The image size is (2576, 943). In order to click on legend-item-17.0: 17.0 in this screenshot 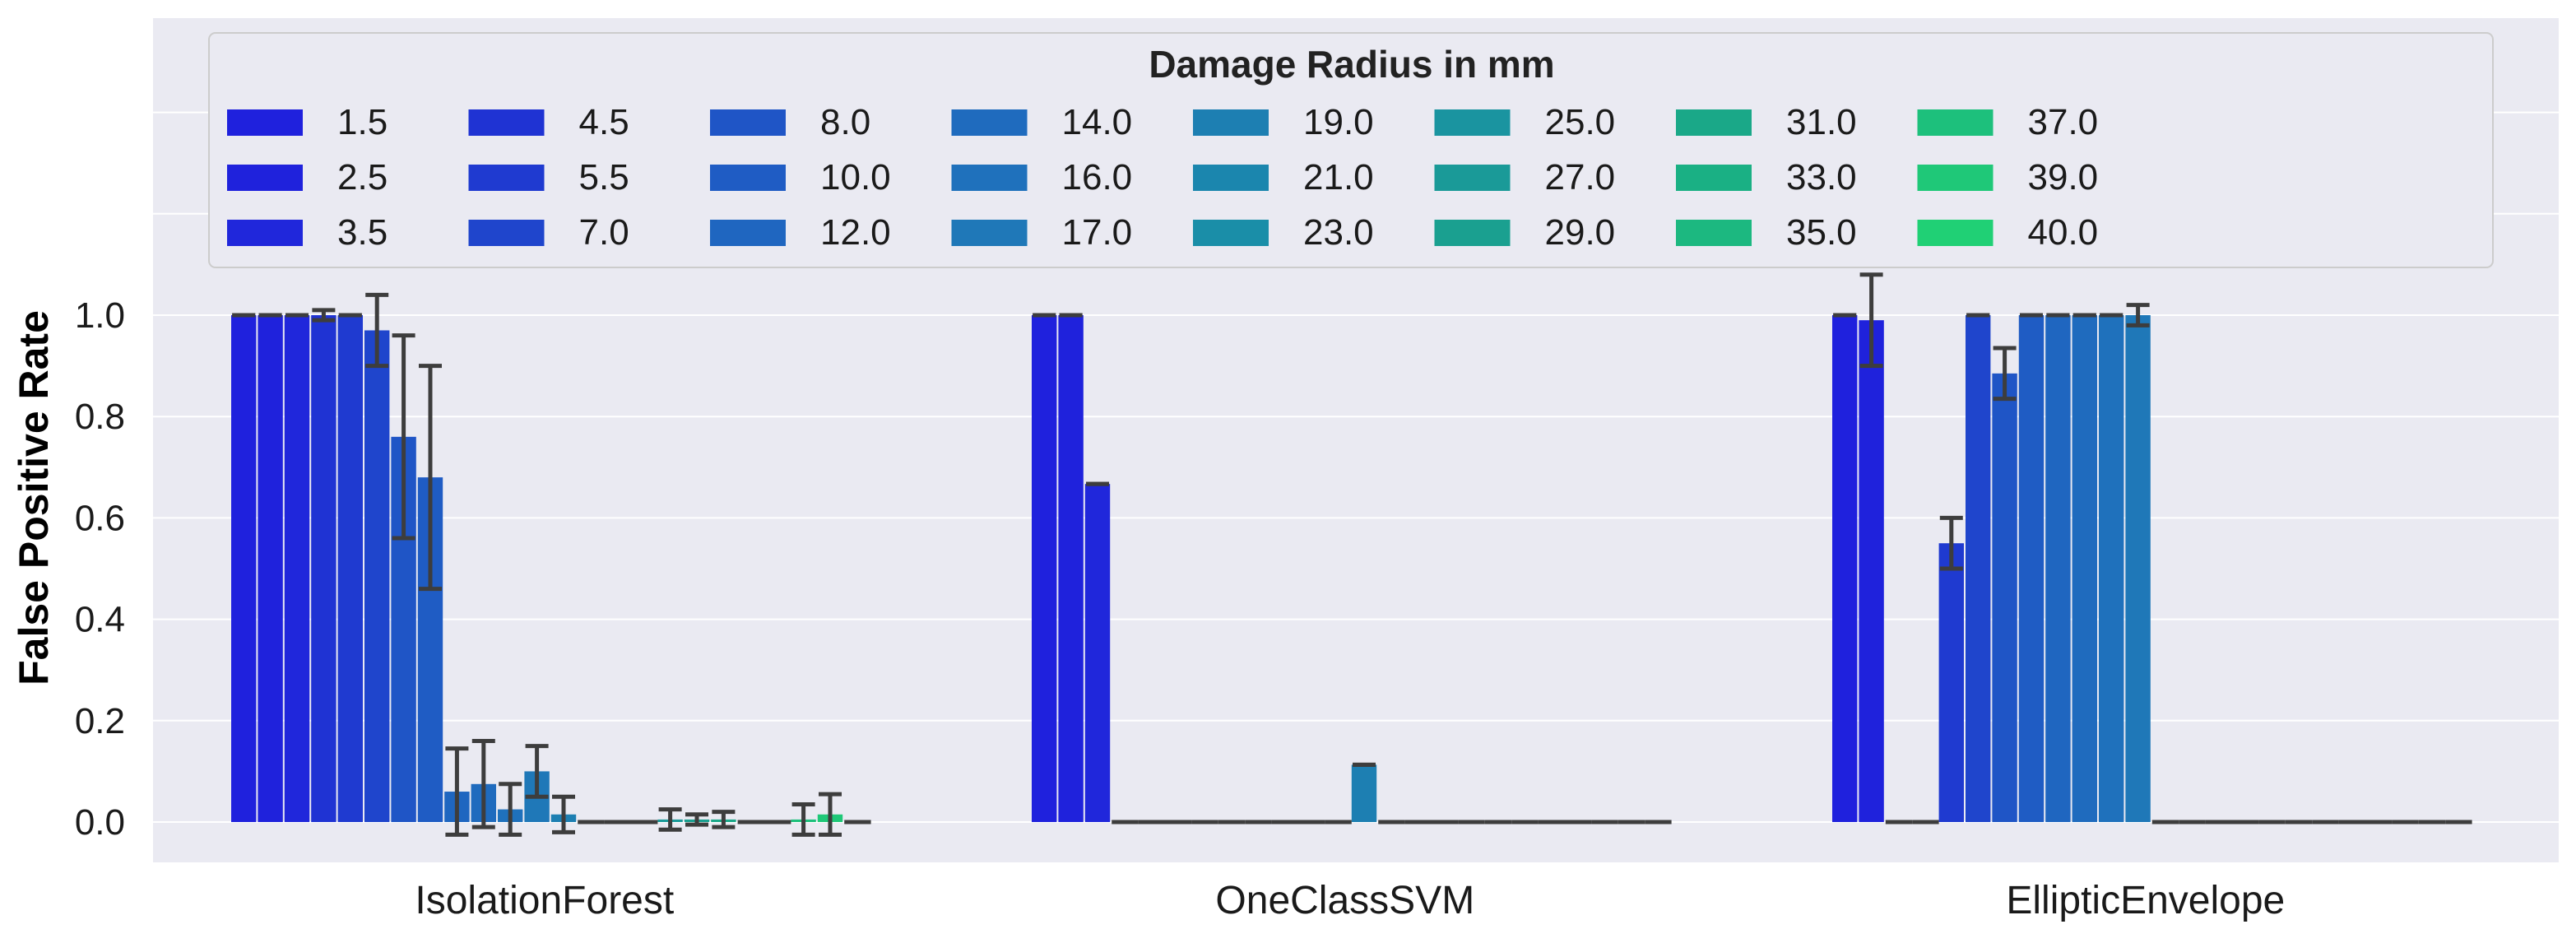, I will do `click(1042, 232)`.